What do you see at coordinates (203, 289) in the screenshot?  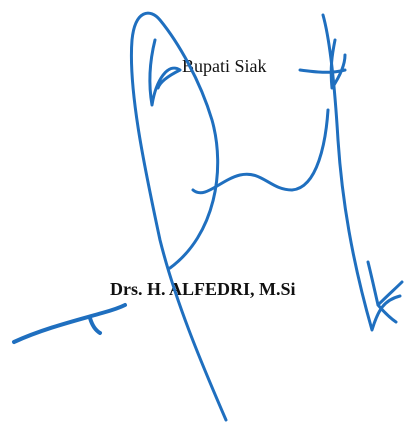 I see `official-name: Drs. H. ALFEDRI, M.Si` at bounding box center [203, 289].